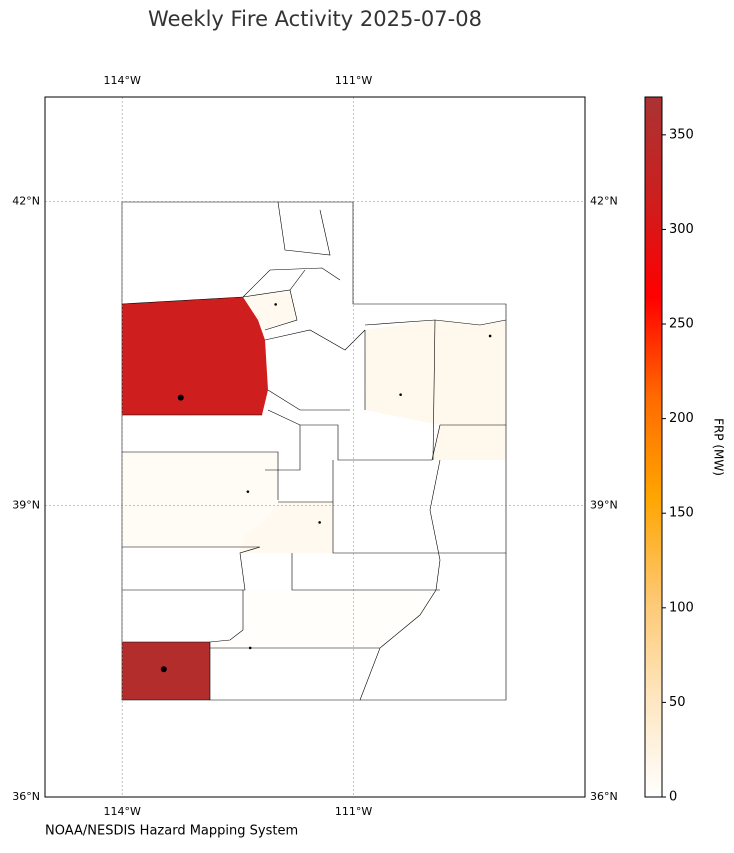 The image size is (734, 853). What do you see at coordinates (681, 229) in the screenshot?
I see `colorbar-tick-label: 300` at bounding box center [681, 229].